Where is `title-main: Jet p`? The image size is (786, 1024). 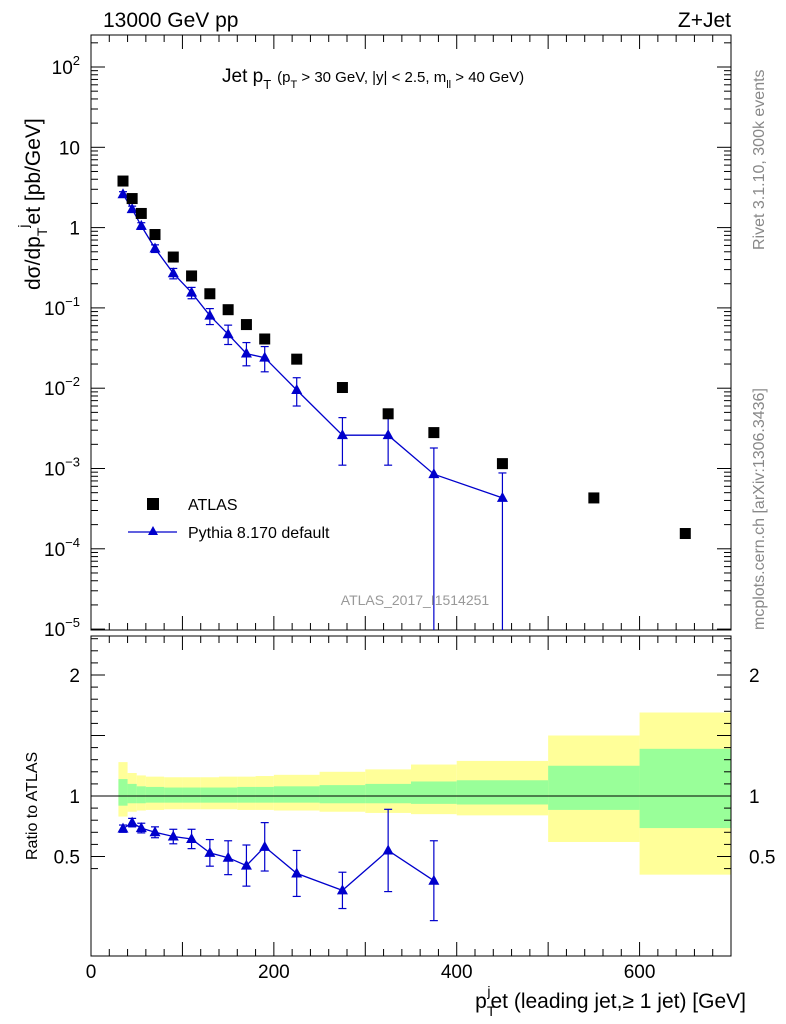 title-main: Jet p is located at coordinates (242, 76).